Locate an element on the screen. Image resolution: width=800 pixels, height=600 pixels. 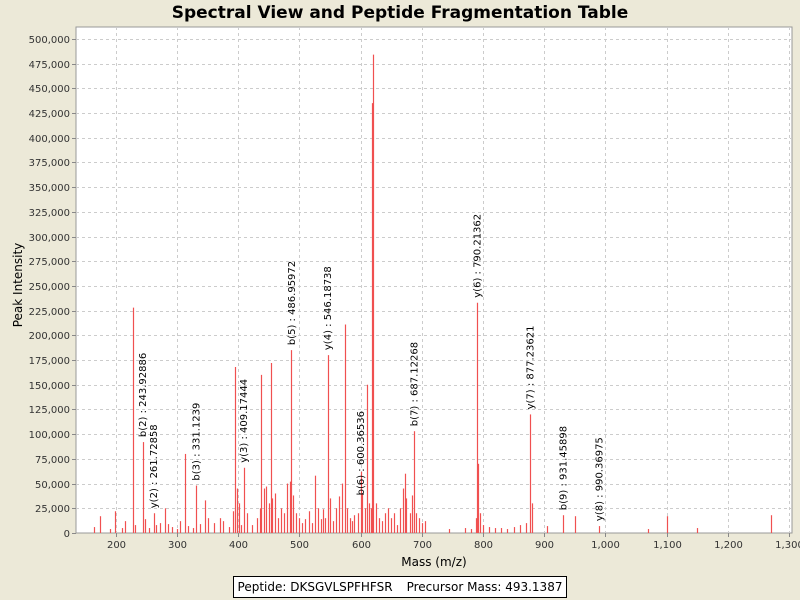
y-tick-label: 0 is located at coordinates (67, 534).